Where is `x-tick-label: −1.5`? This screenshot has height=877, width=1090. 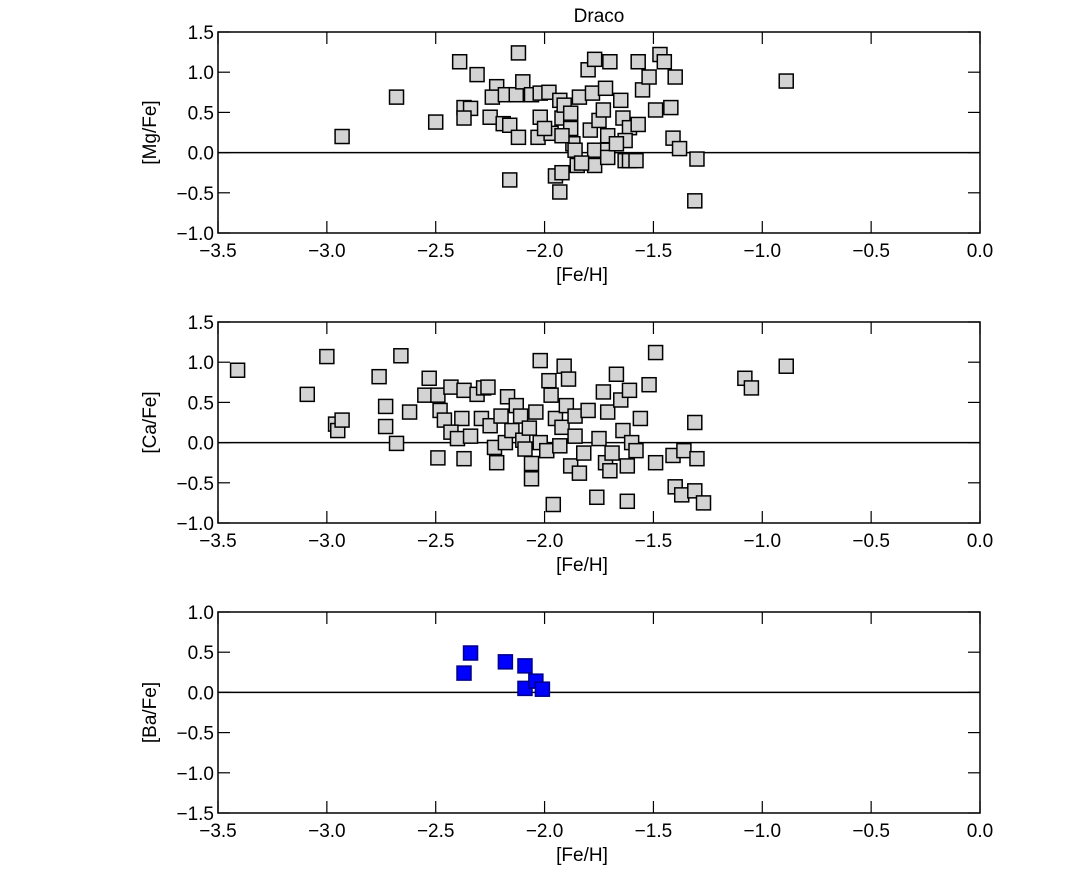
x-tick-label: −1.5 is located at coordinates (654, 541).